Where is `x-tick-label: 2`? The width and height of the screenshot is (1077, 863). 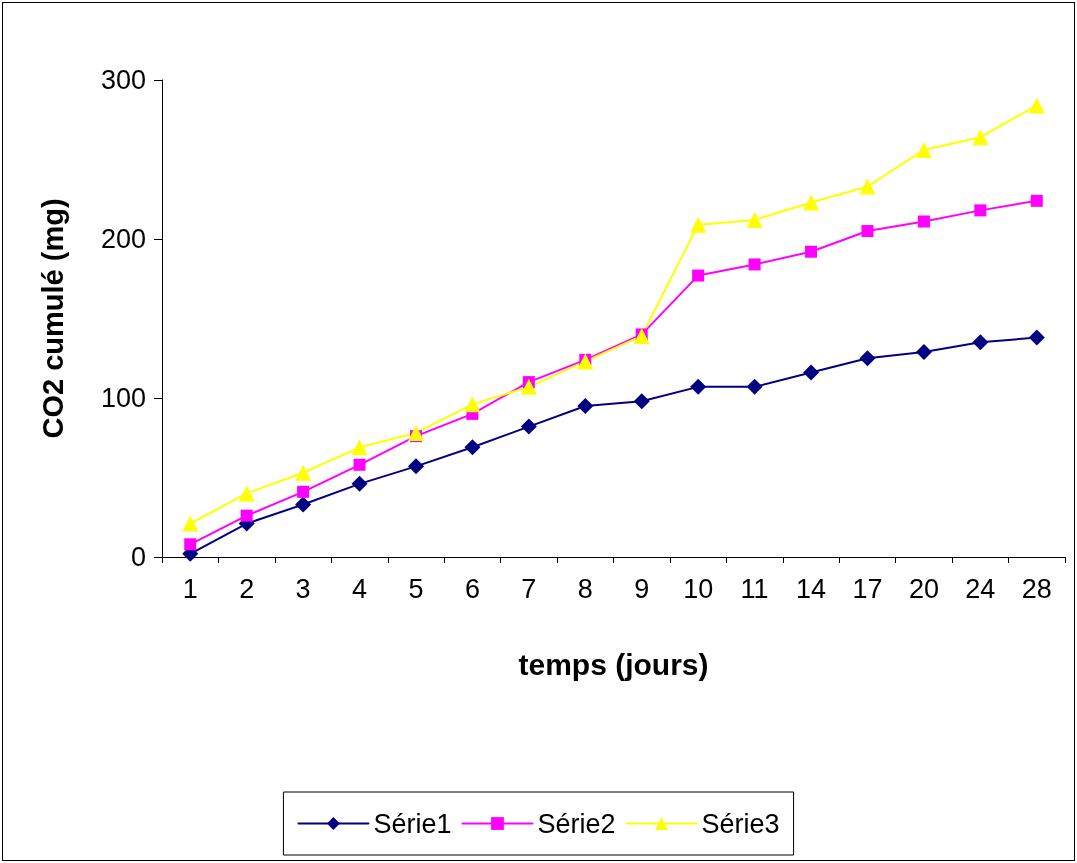 x-tick-label: 2 is located at coordinates (247, 588).